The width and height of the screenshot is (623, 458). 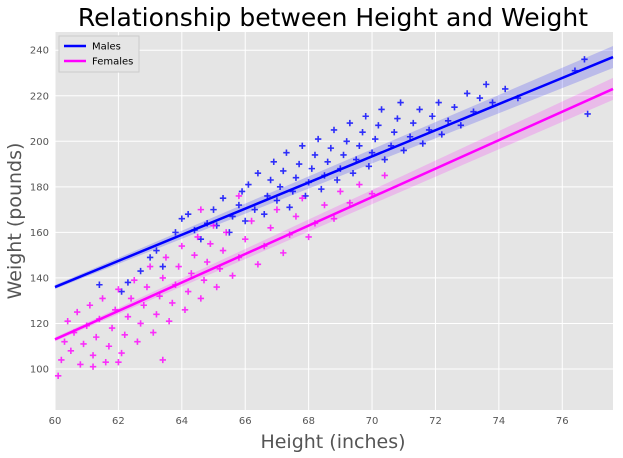 What do you see at coordinates (39, 51) in the screenshot?
I see `y-tick-label: 240` at bounding box center [39, 51].